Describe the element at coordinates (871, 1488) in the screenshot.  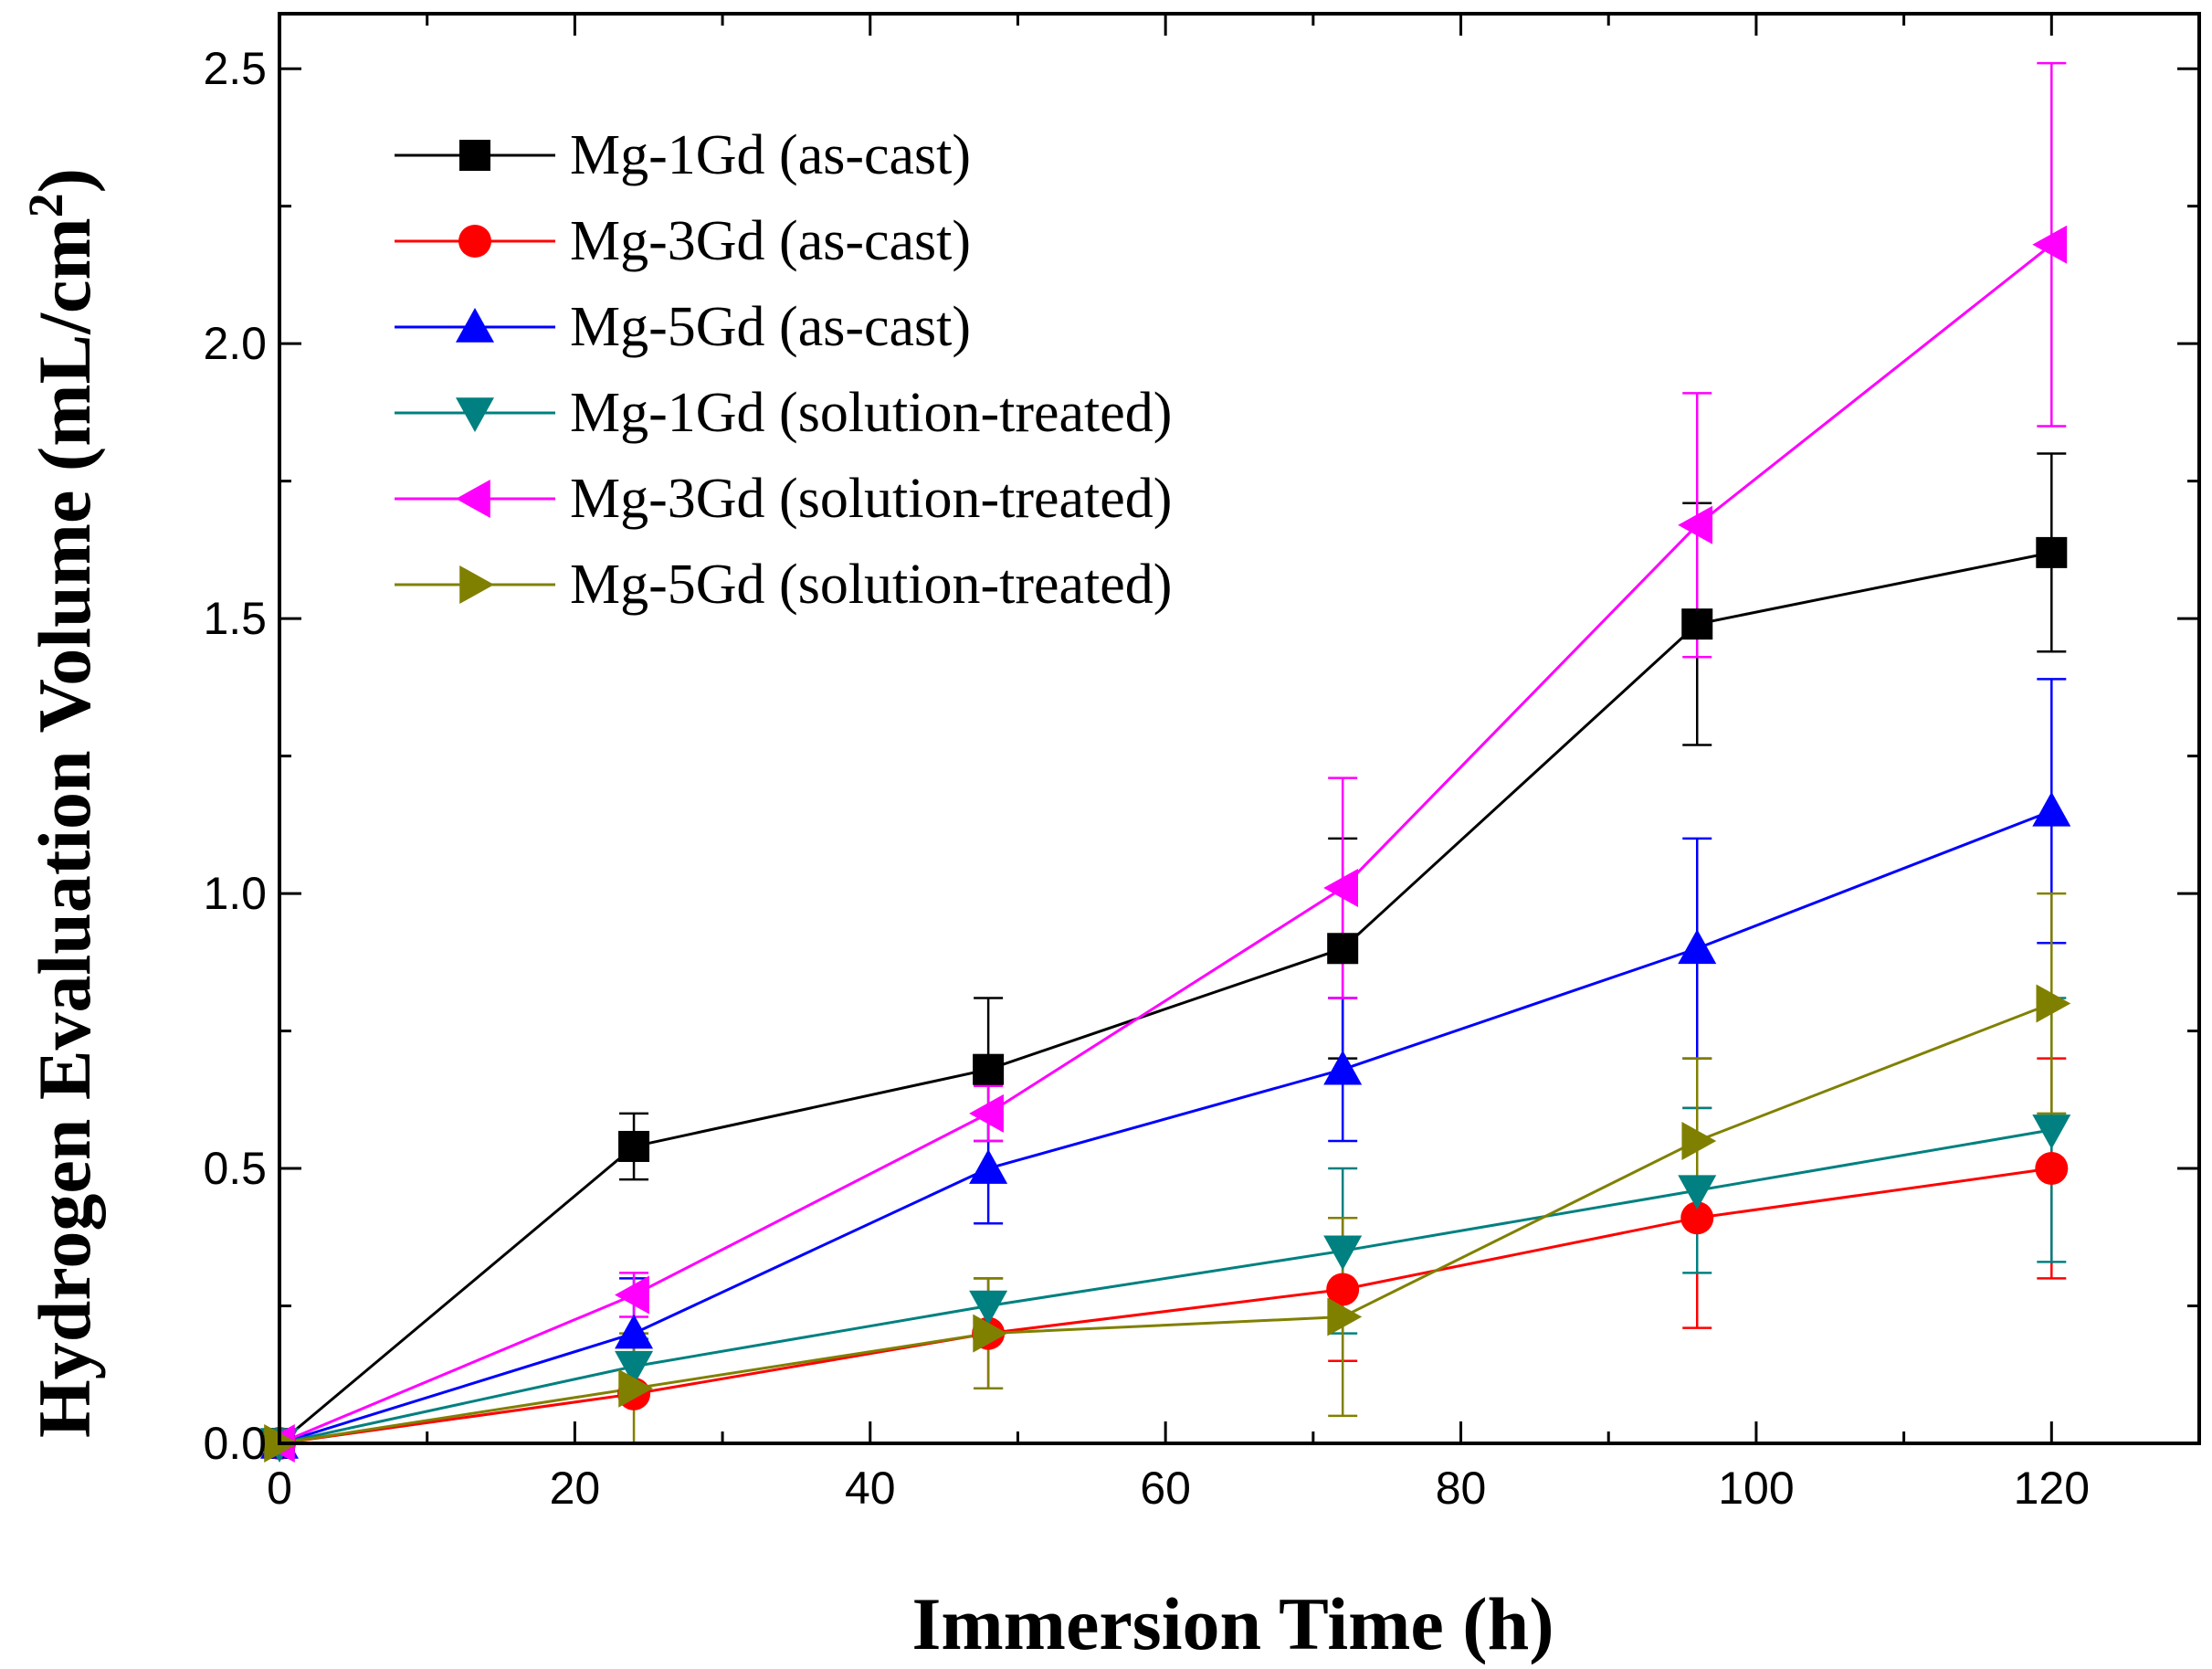
I see `x-tick-label: 40` at that location.